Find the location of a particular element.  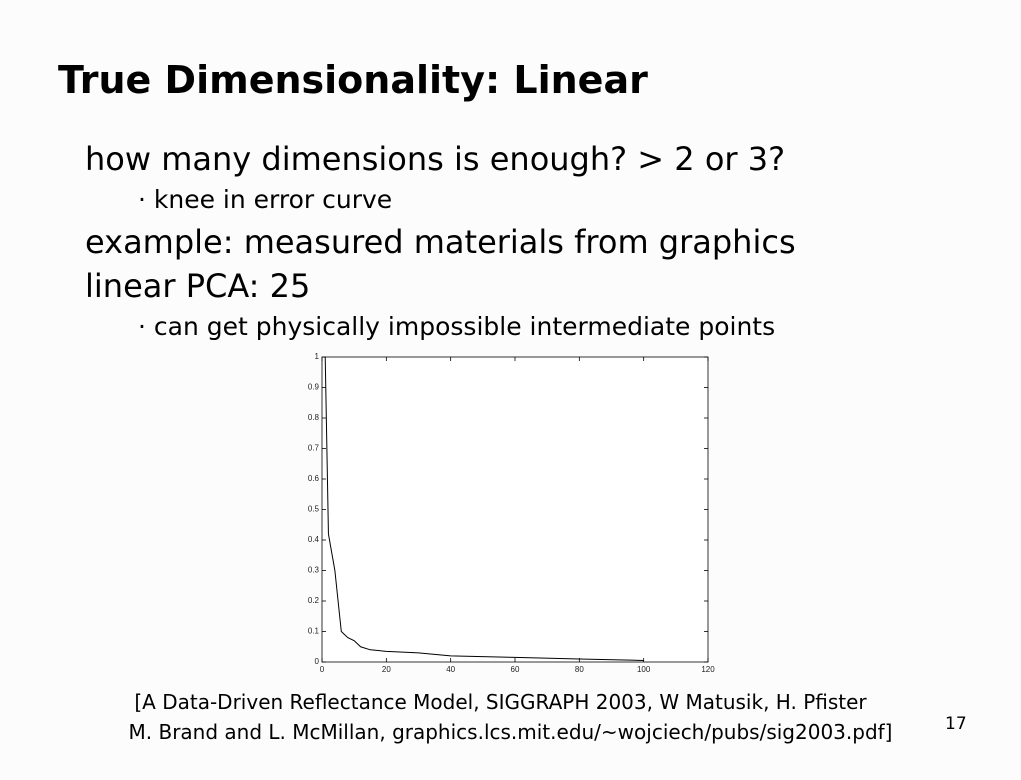

y-tick-label: 0.5 is located at coordinates (314, 509).